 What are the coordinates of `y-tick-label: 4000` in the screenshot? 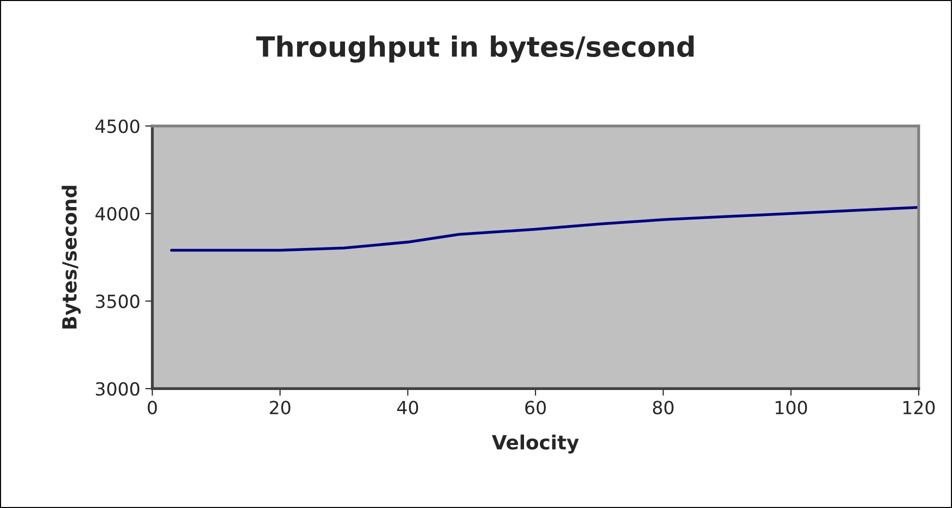 It's located at (117, 213).